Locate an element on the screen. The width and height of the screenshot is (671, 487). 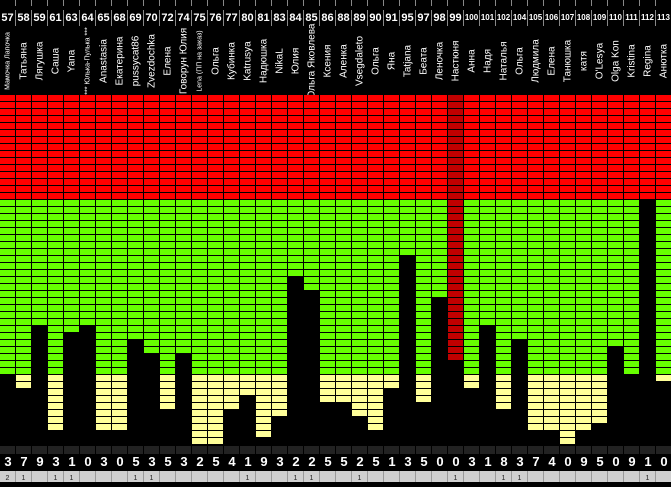
column-number: 65 is located at coordinates (104, 18).